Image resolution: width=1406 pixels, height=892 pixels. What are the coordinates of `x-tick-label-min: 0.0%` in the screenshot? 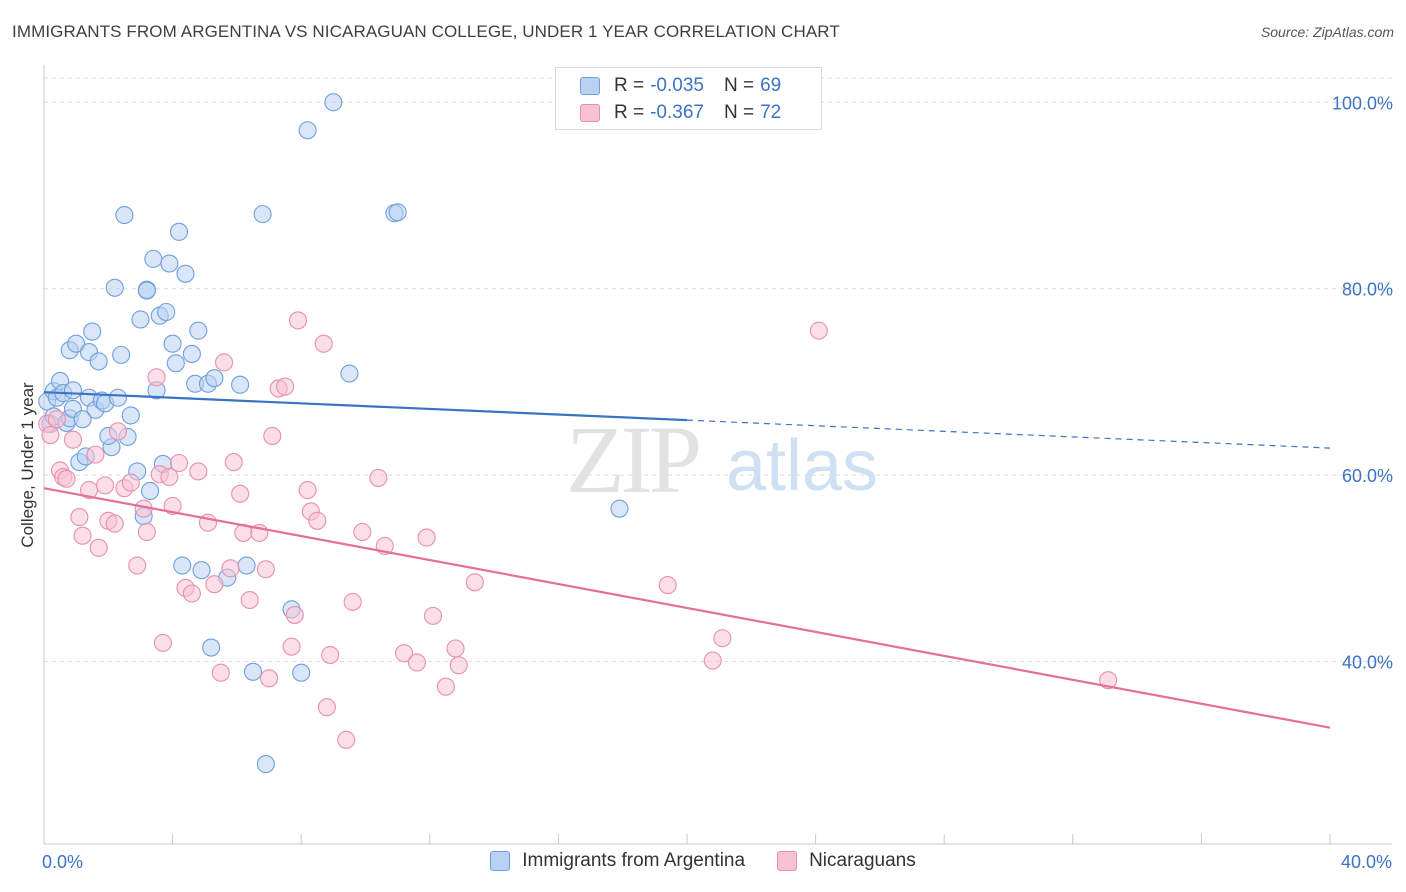 It's located at (63, 862).